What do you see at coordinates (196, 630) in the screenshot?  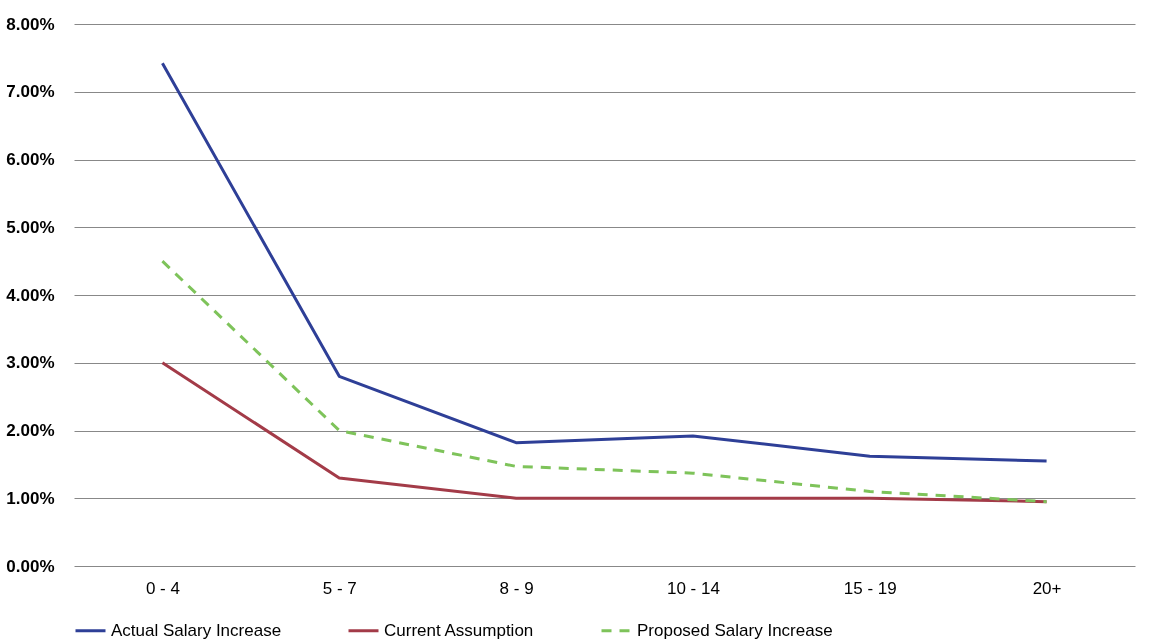 I see `legend-label: Actual Salary Increase` at bounding box center [196, 630].